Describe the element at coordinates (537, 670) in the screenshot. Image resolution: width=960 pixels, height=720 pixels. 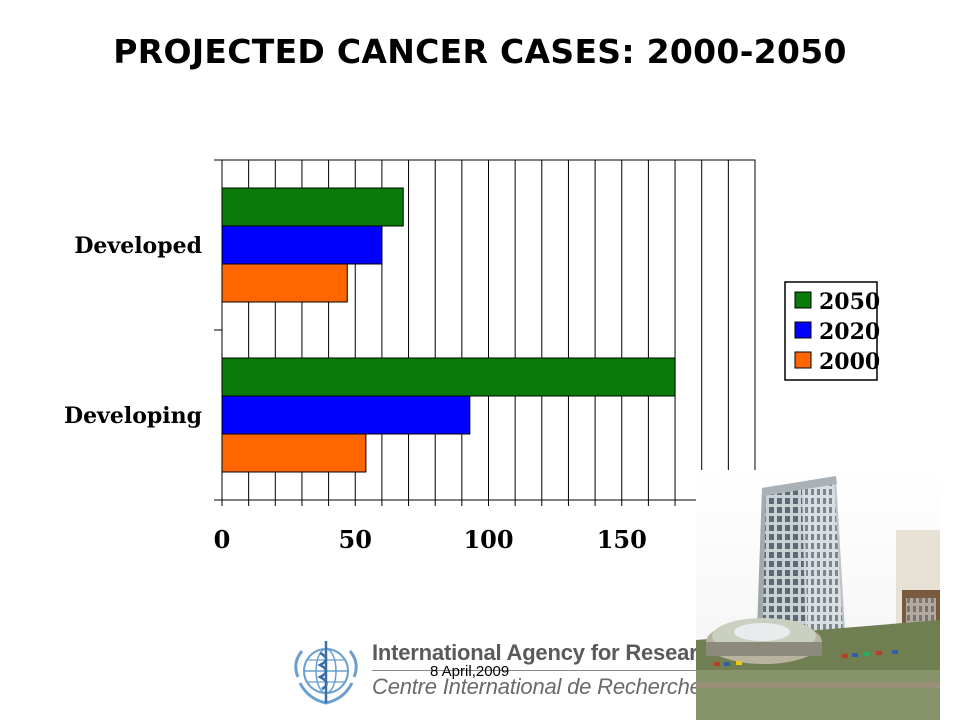
I see `logo-divider` at that location.